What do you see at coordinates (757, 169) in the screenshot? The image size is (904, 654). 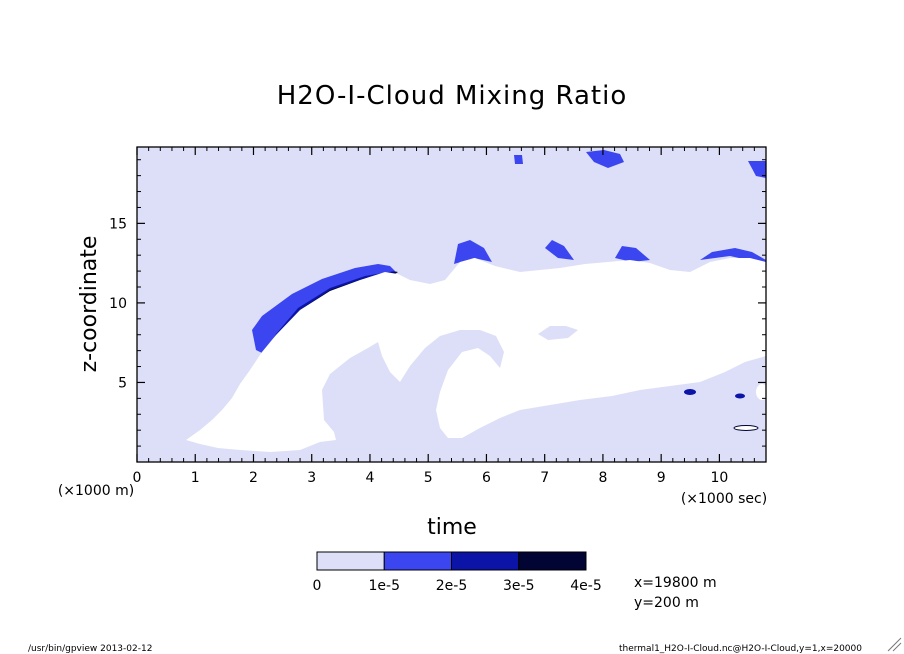 I see `contour-patch-g` at bounding box center [757, 169].